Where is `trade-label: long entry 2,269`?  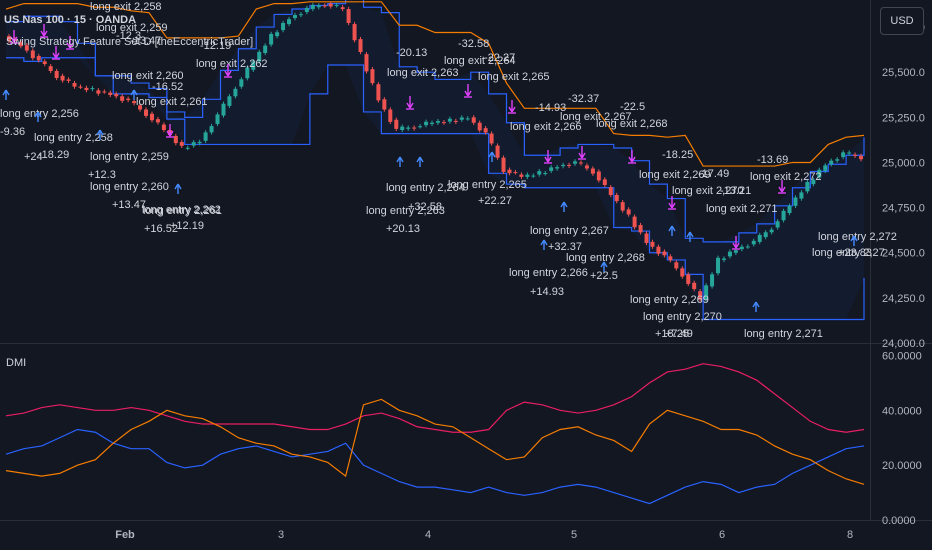
trade-label: long entry 2,269 is located at coordinates (669, 300).